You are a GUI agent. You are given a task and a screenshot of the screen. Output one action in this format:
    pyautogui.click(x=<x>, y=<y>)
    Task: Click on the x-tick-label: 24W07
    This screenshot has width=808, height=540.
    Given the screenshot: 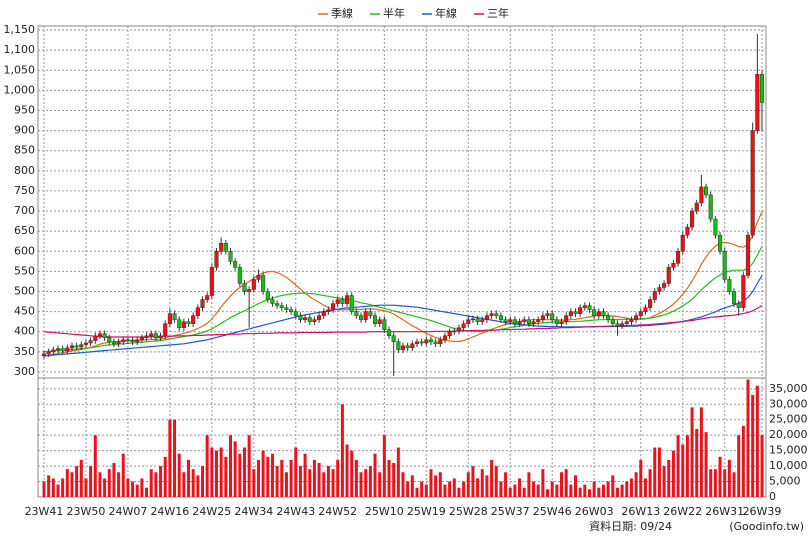 What is the action you would take?
    pyautogui.click(x=127, y=511)
    